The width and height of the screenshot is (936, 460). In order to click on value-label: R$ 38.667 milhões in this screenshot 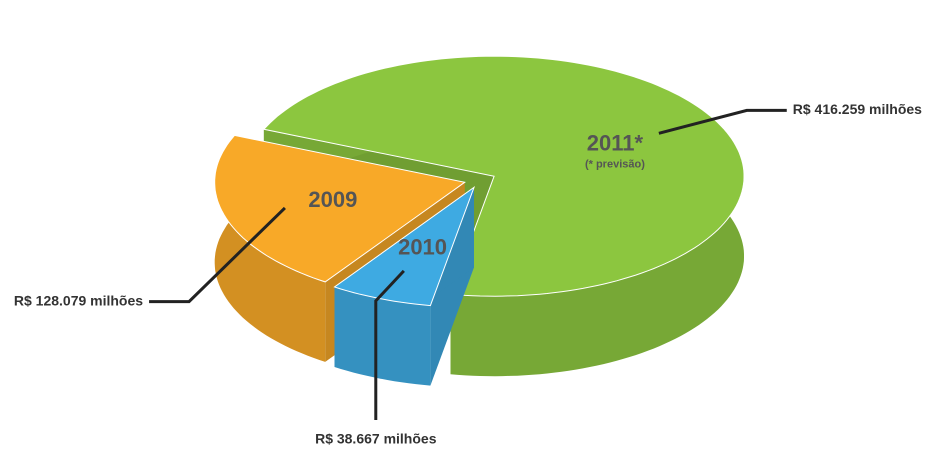, I will do `click(376, 439)`.